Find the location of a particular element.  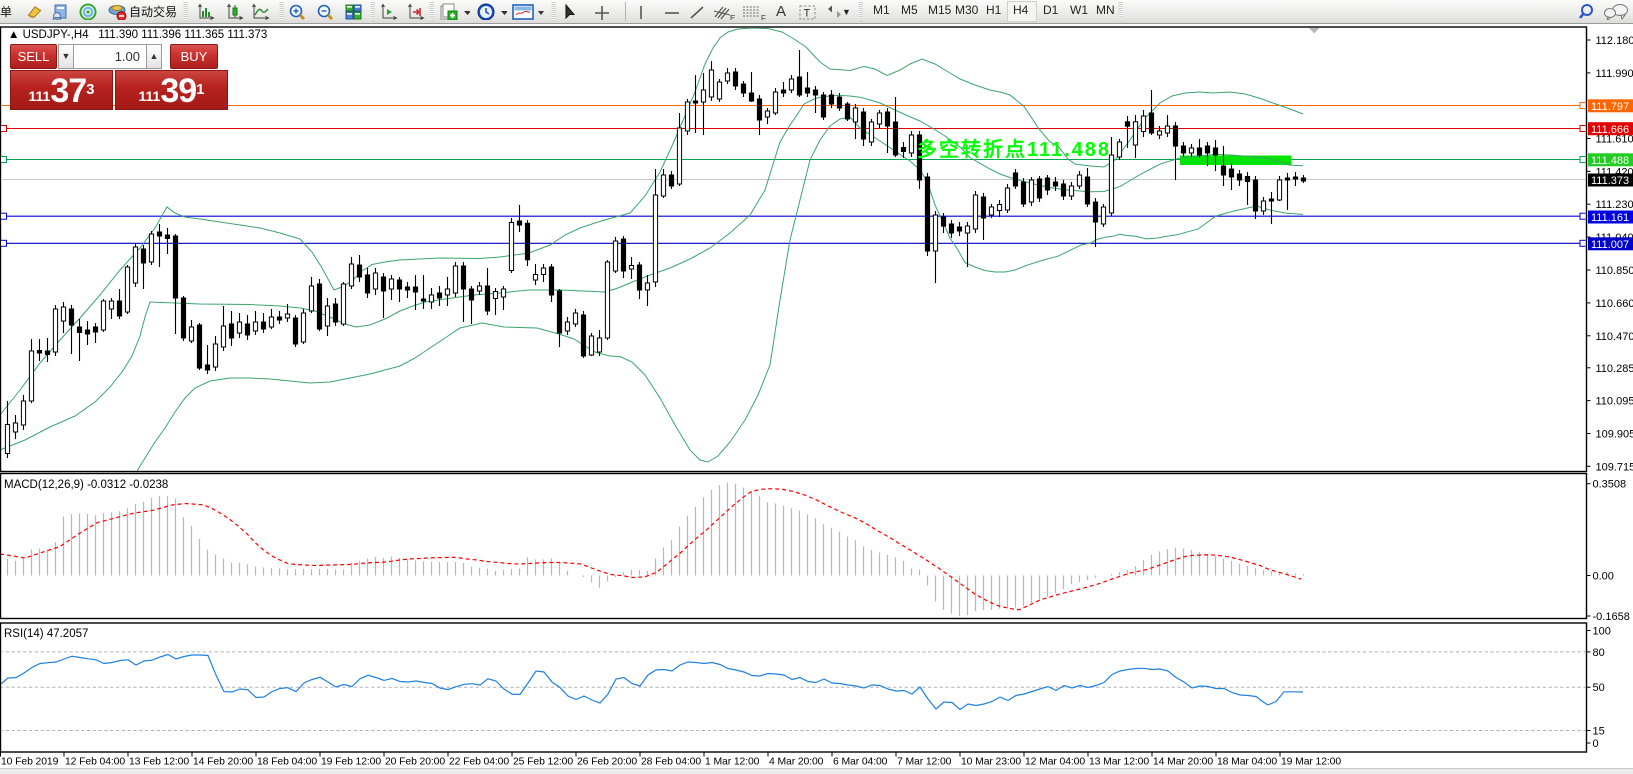

svg-text: 111.488 is located at coordinates (1610, 161).